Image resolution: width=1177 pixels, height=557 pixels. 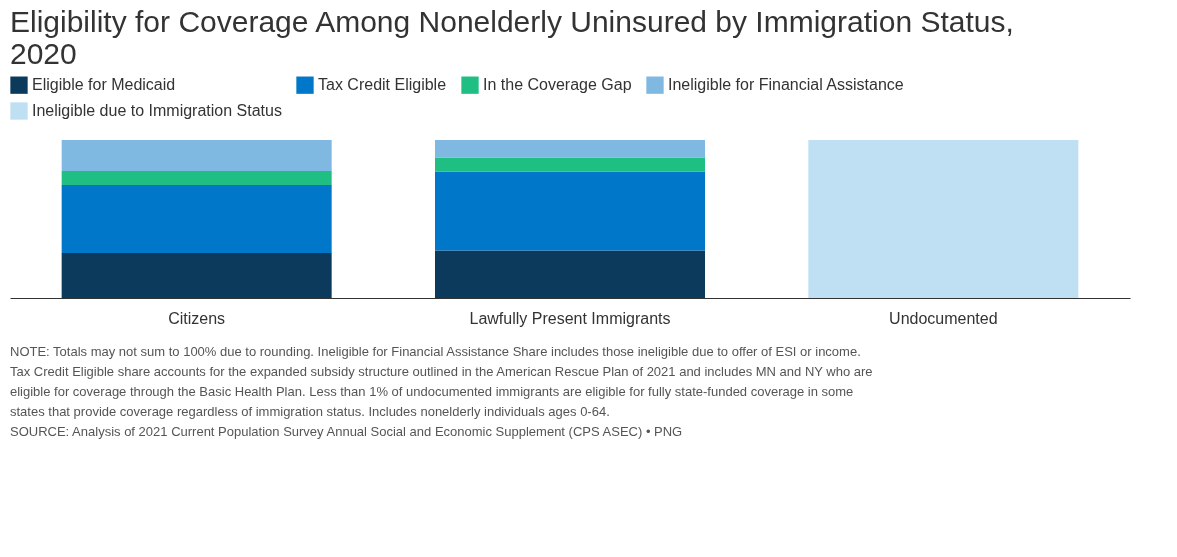 I want to click on legend-label: Ineligible for Financial Assistance, so click(x=786, y=85).